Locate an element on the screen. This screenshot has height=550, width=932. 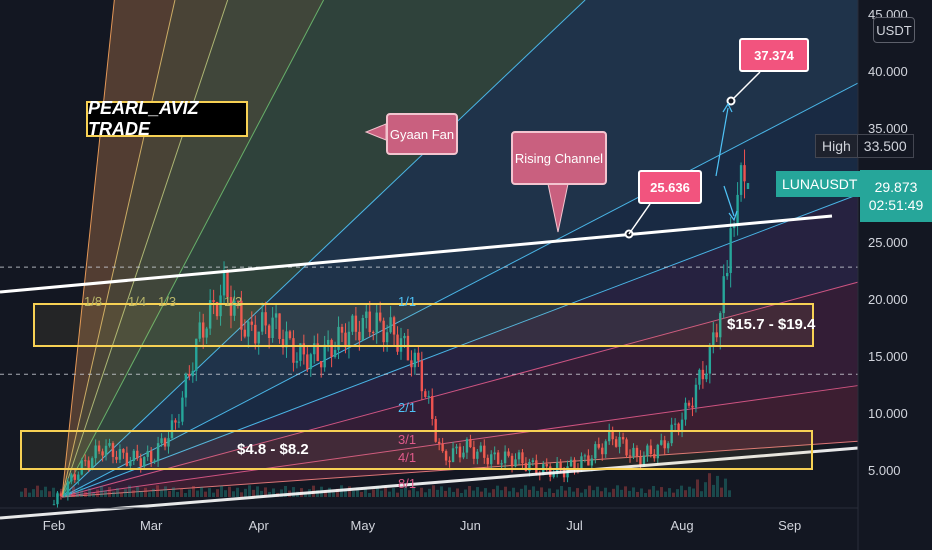
fan-ratio-1-4: 1/4 is located at coordinates (137, 301).